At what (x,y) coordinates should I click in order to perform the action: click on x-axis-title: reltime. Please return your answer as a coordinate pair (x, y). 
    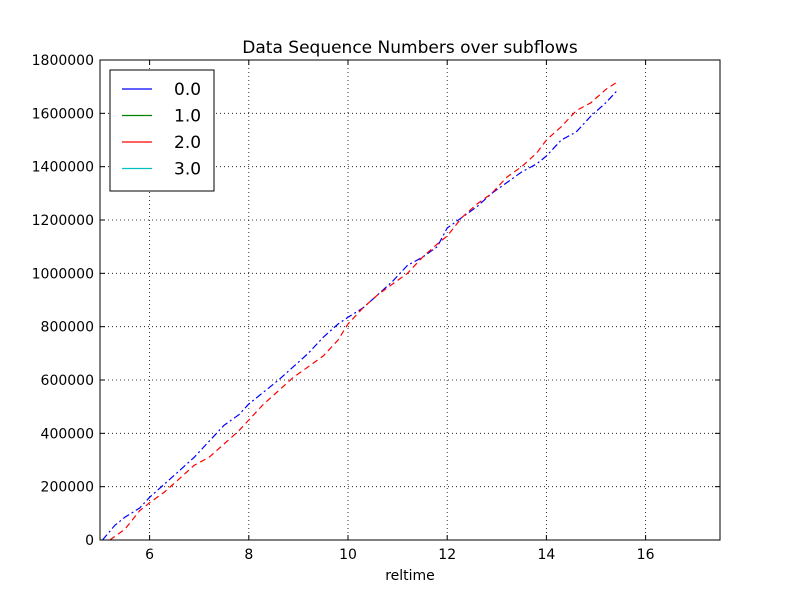
    Looking at the image, I should click on (410, 576).